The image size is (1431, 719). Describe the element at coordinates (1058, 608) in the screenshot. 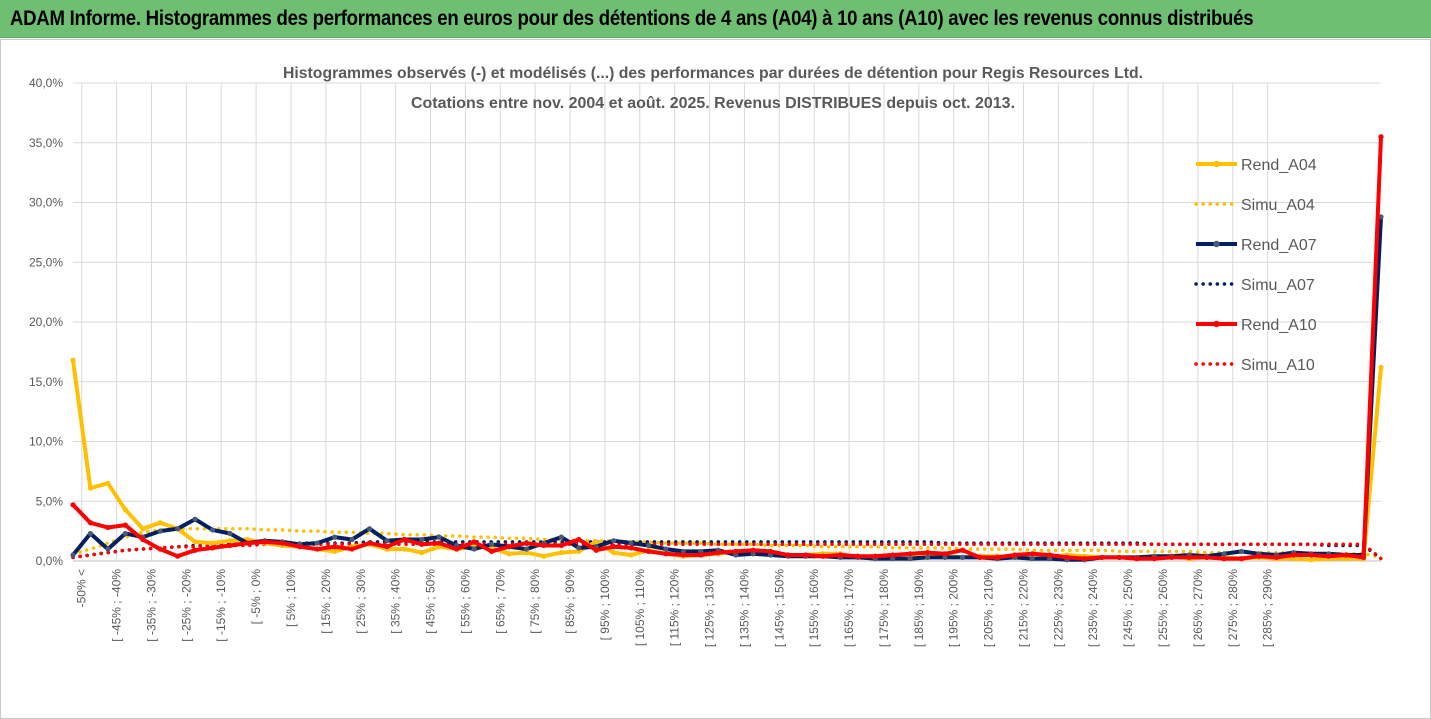

I see `x-tick-label: [ 225% ; 230%` at that location.